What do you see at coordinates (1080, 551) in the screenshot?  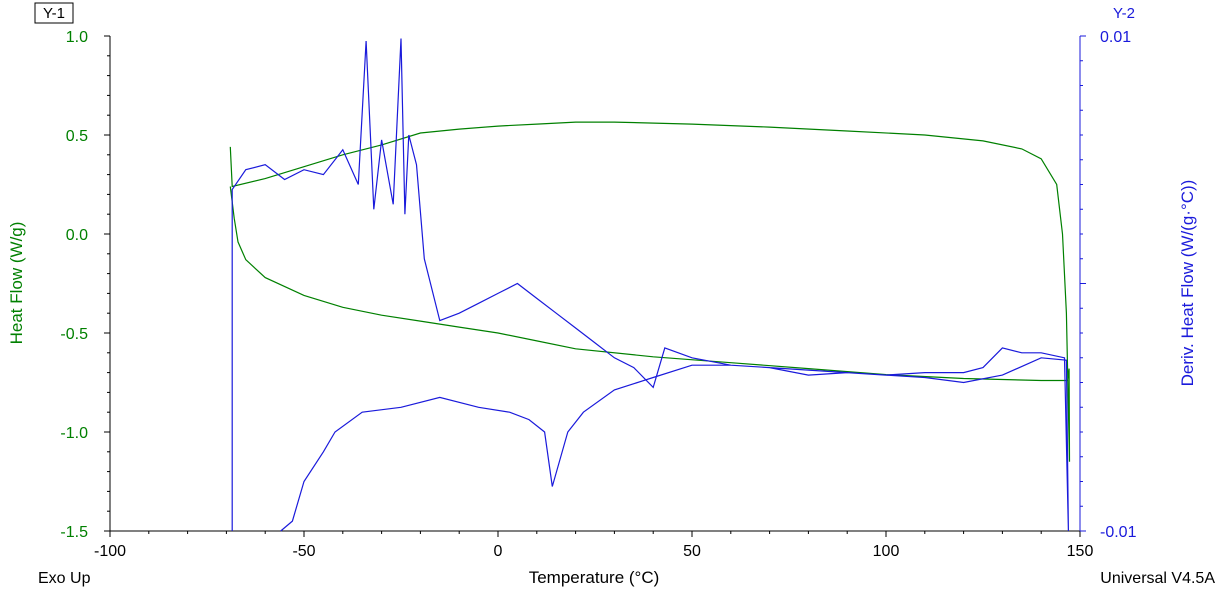 I see `x-tick-label: 150` at bounding box center [1080, 551].